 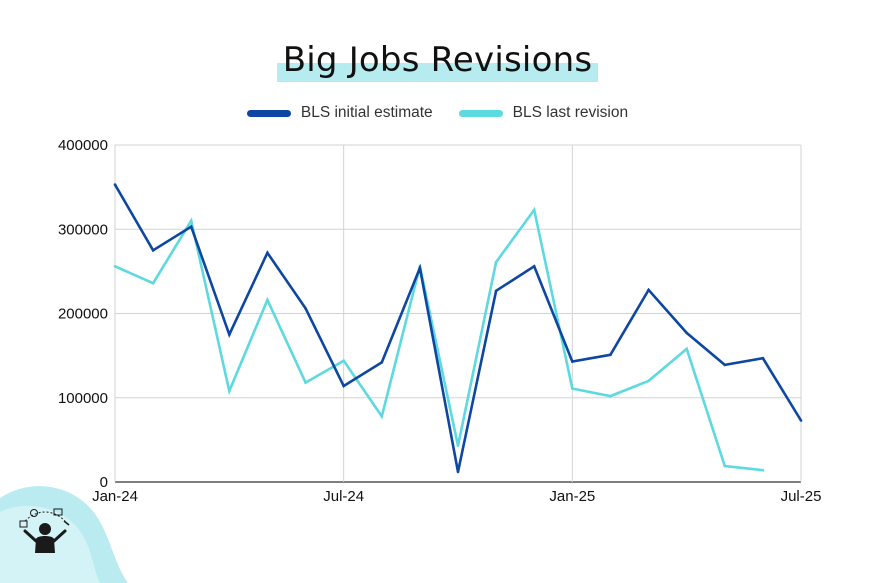 I want to click on y-tick-label: 100000, so click(x=83, y=398).